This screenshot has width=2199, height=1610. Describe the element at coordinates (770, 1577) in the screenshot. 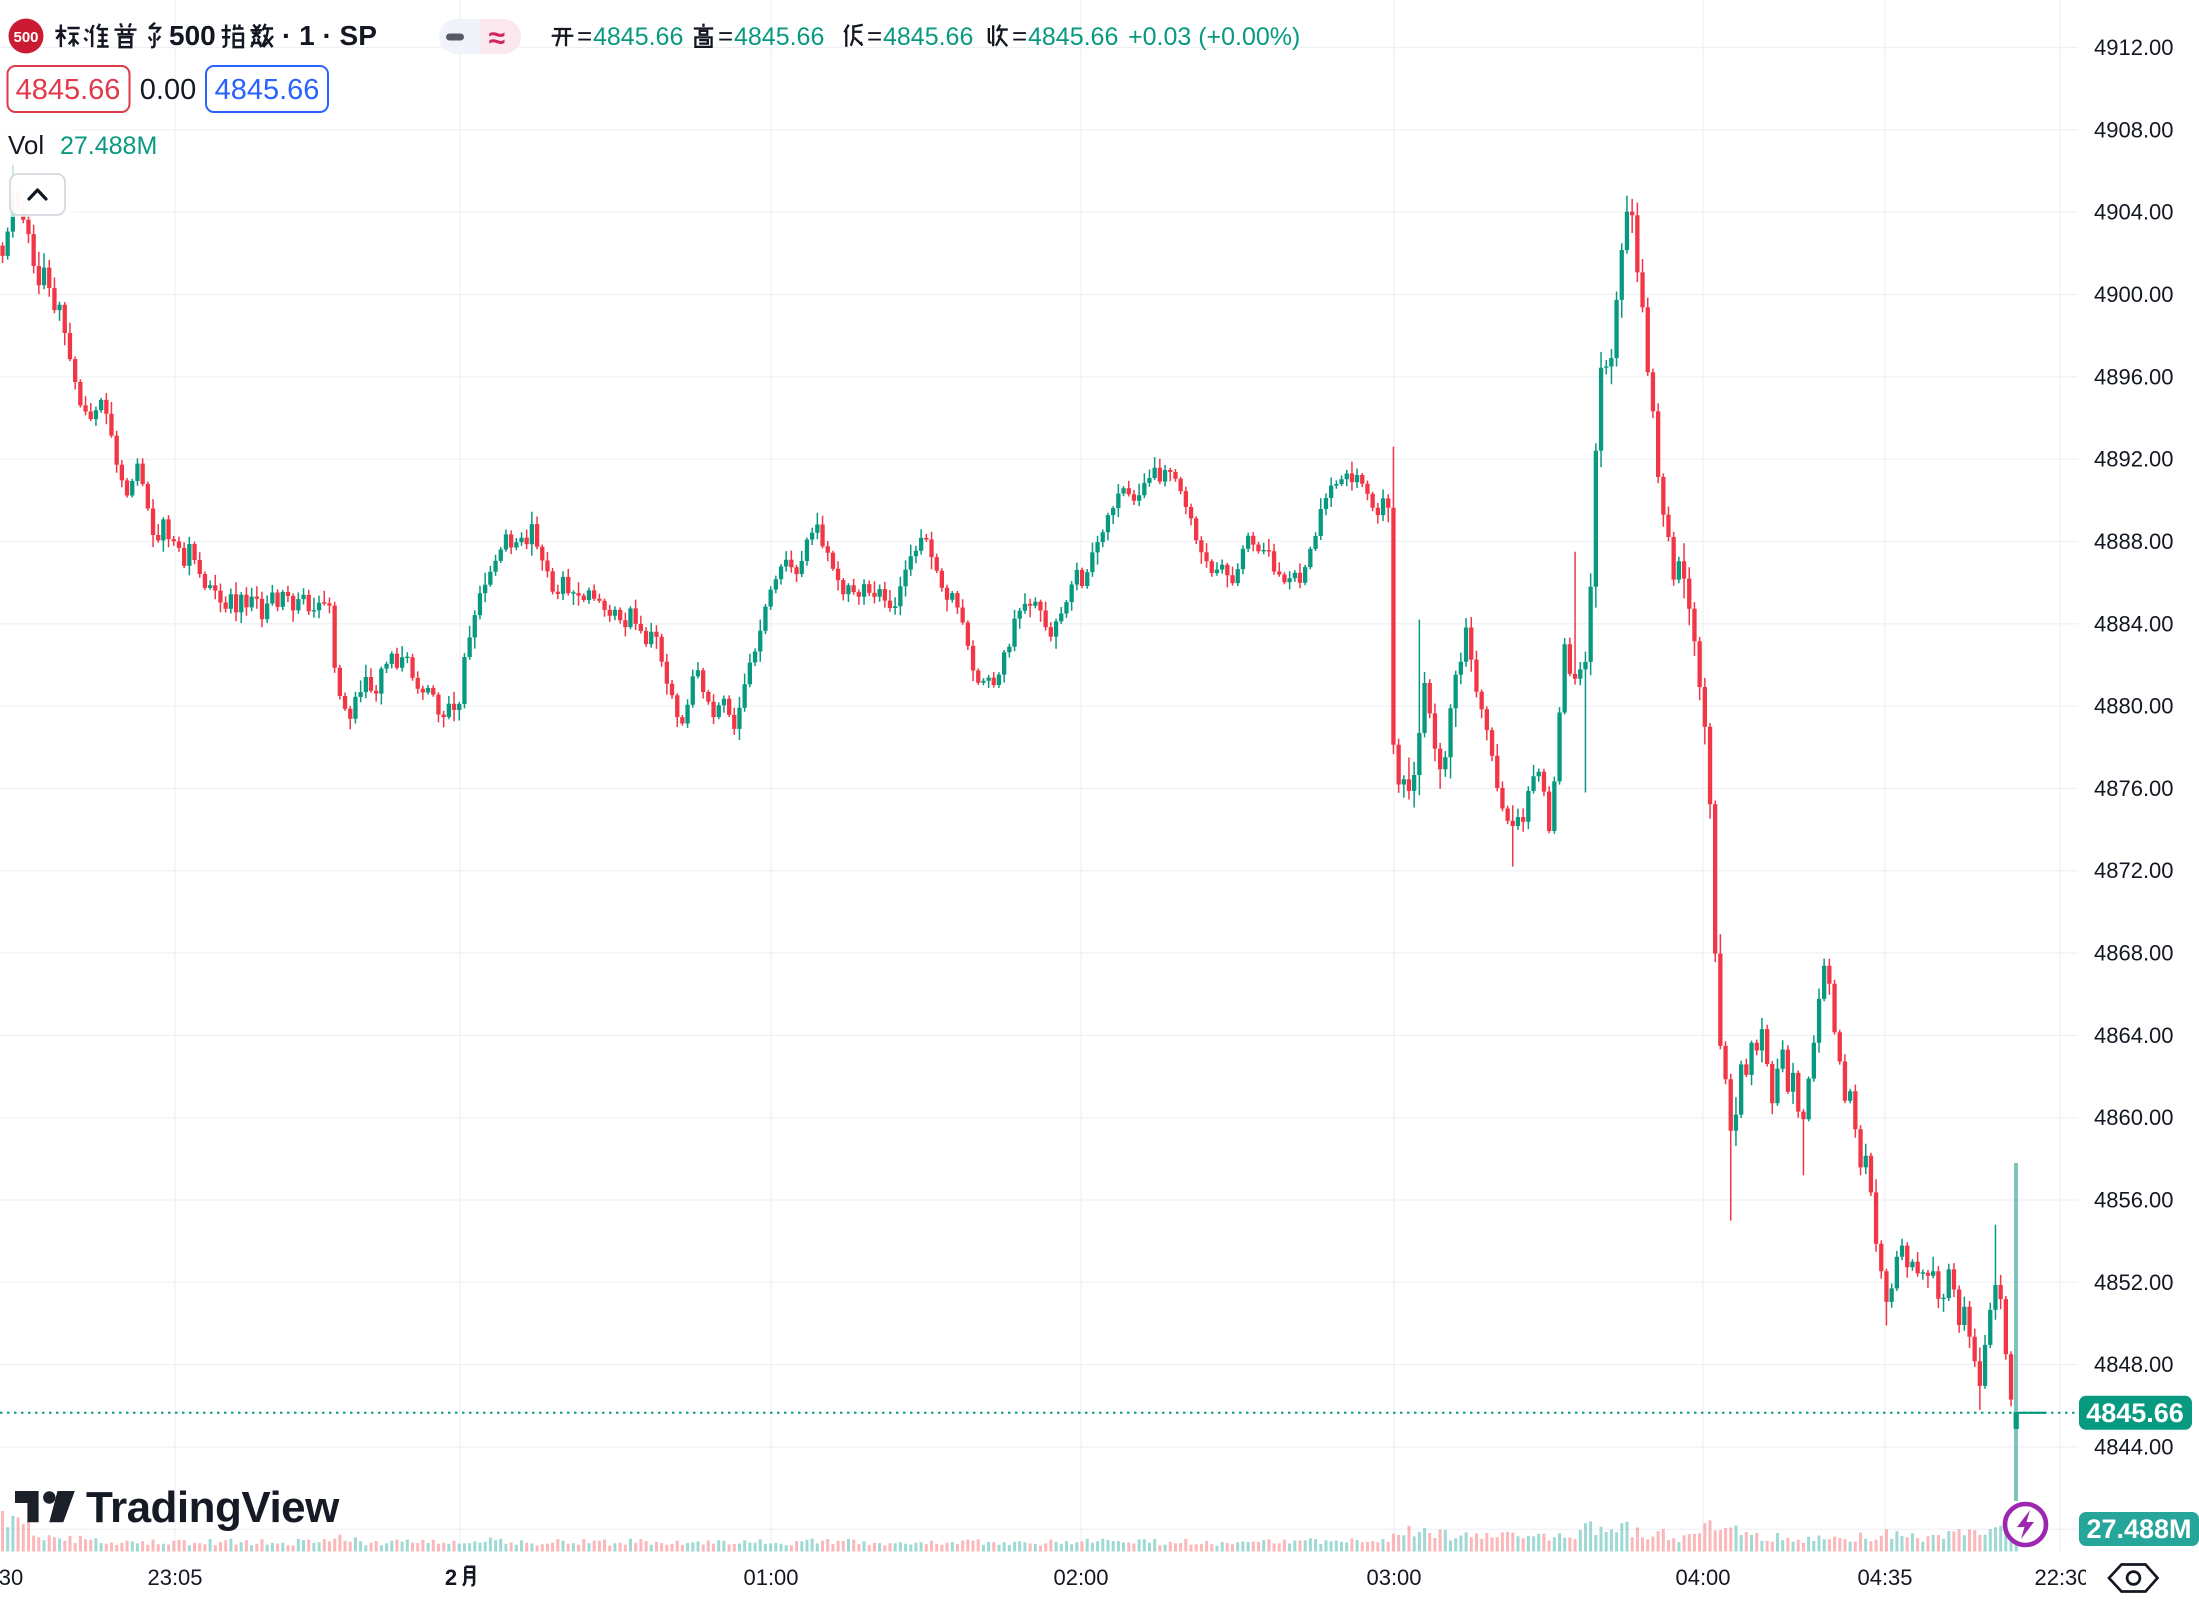

I see `svg-text: 01:00` at that location.